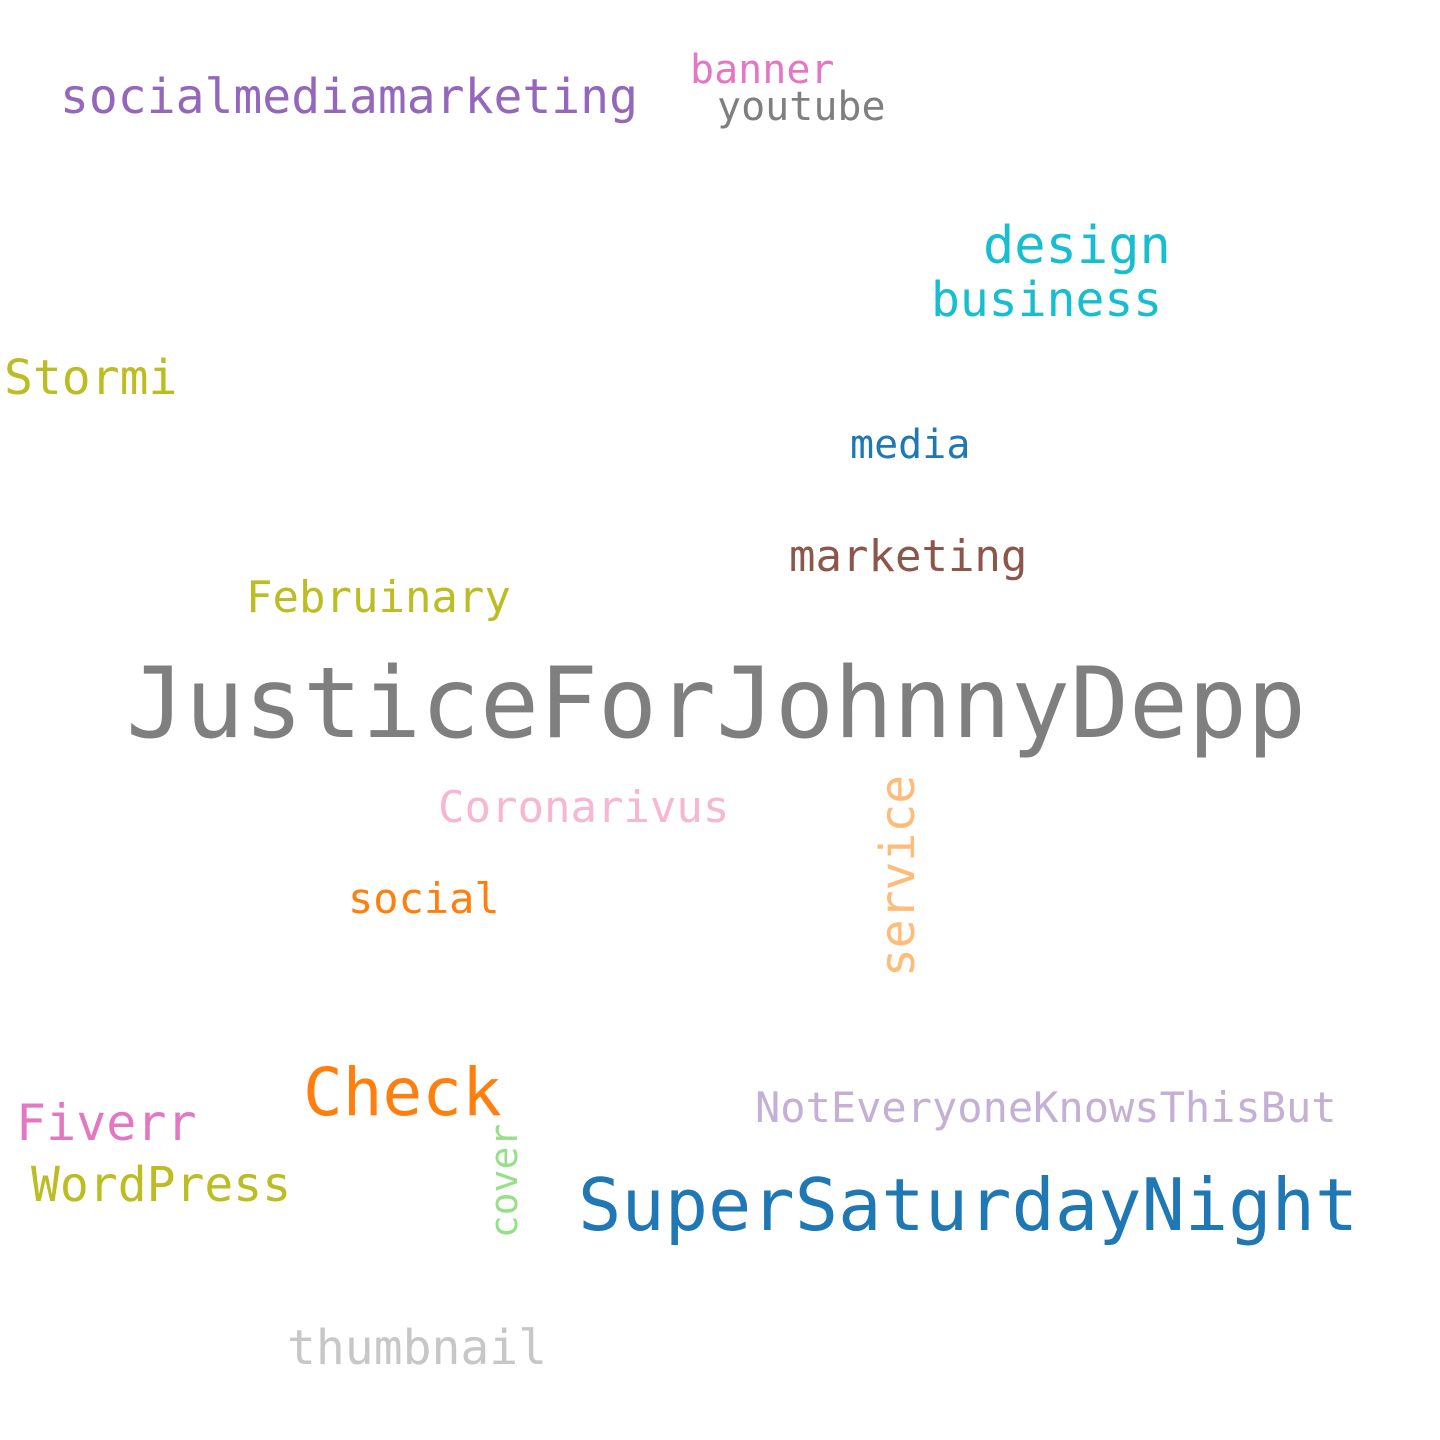  I want to click on word-wordpress: WordPress, so click(161, 1185).